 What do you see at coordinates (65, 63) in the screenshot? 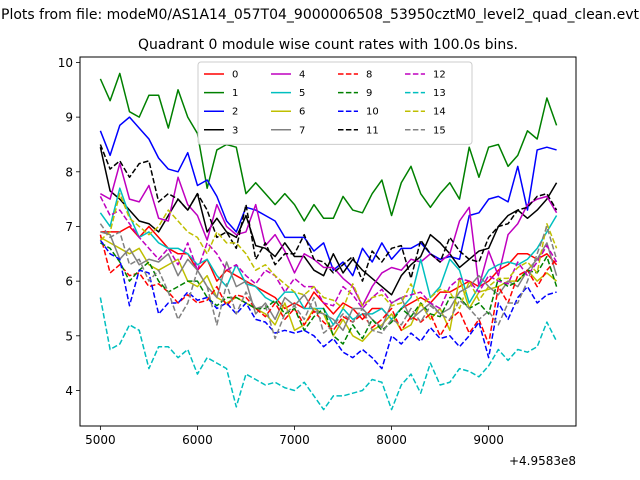
I see `y-tick-label-10: 10` at bounding box center [65, 63].